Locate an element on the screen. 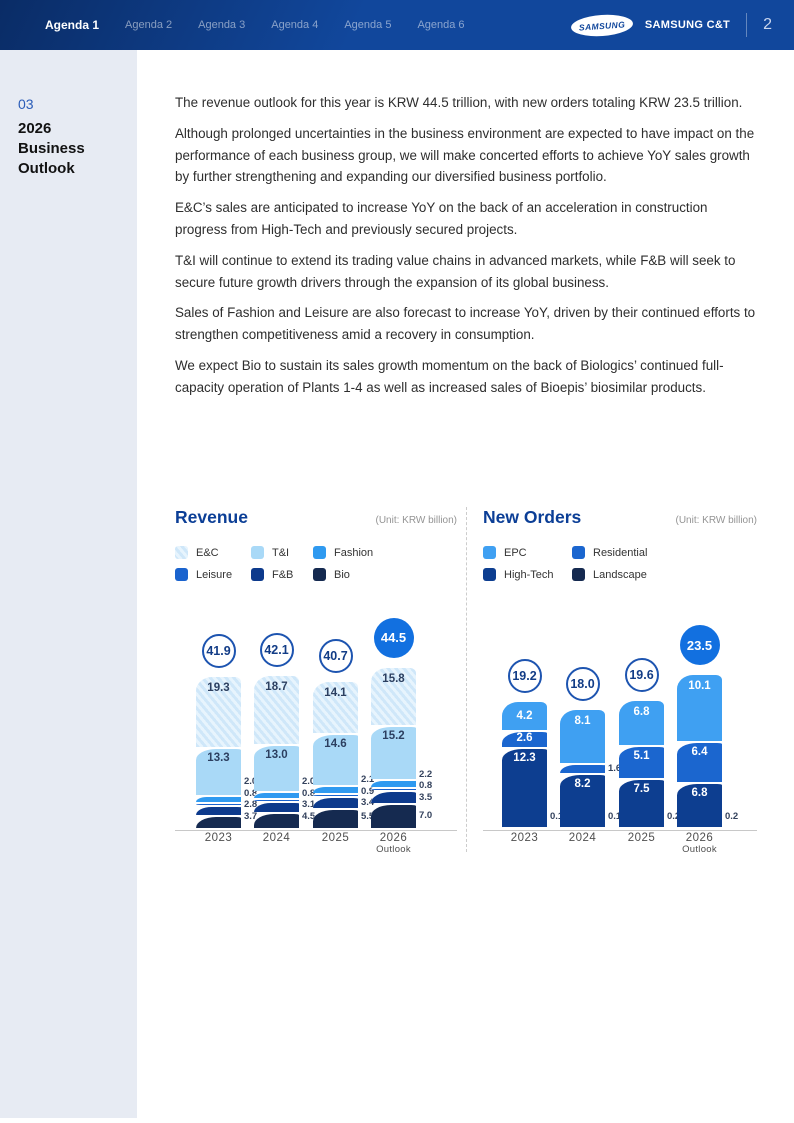 The image size is (794, 1123). page-number: 2 is located at coordinates (767, 24).